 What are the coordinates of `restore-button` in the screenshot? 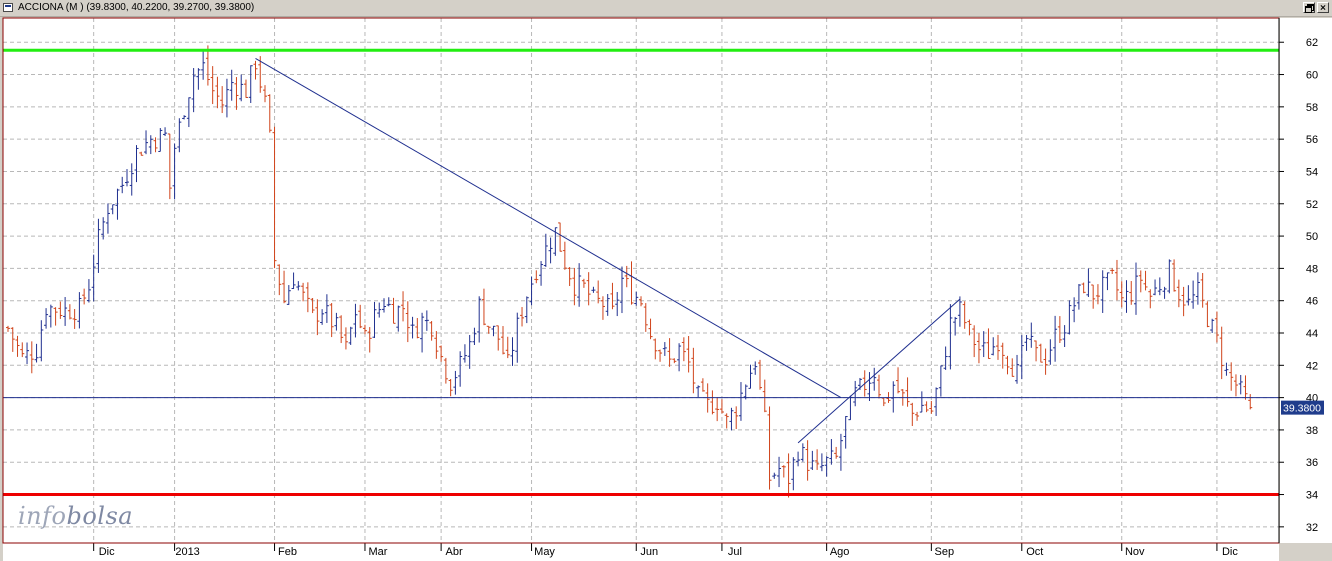 It's located at (1309, 7).